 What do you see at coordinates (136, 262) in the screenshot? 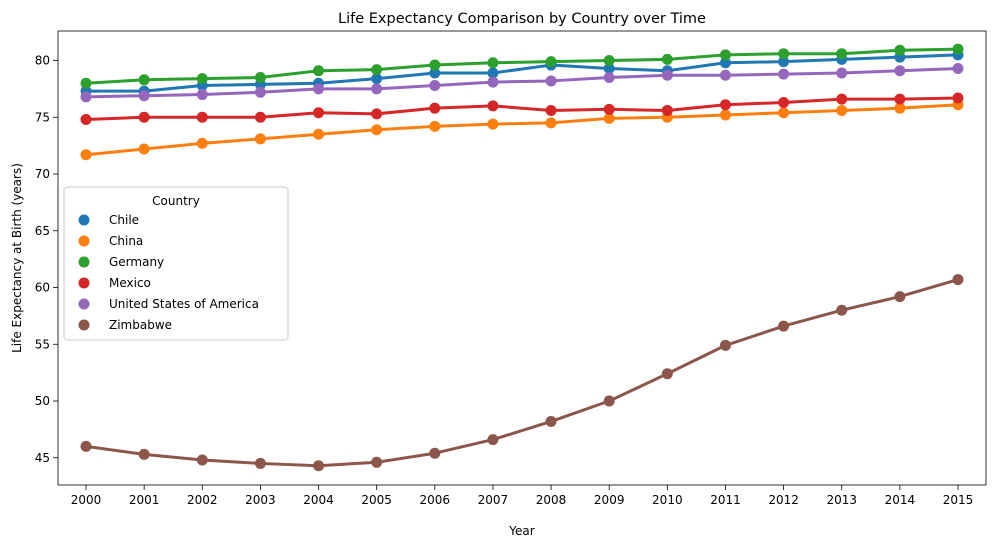
I see `legend-label: Germany` at bounding box center [136, 262].